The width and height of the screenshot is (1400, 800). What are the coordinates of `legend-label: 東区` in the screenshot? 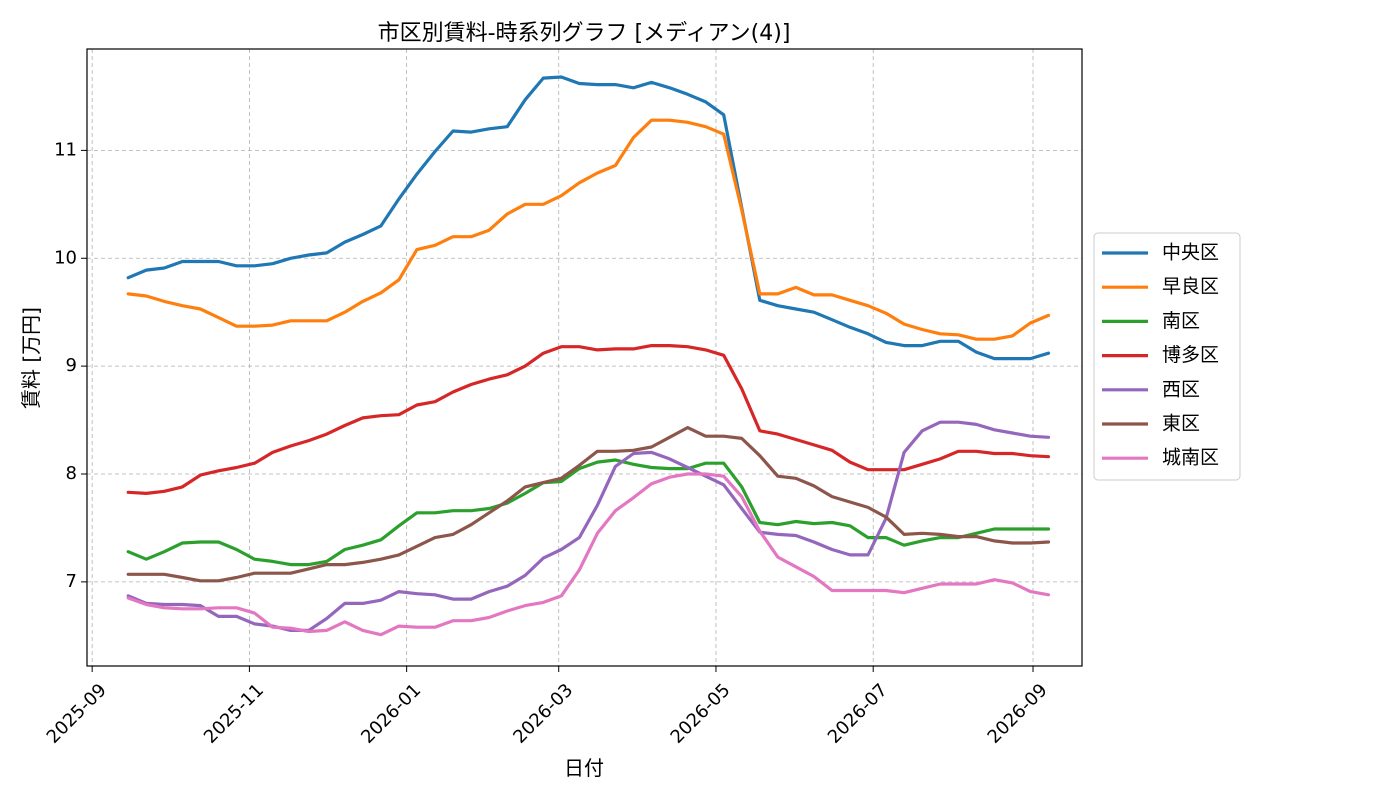 It's located at (1181, 424).